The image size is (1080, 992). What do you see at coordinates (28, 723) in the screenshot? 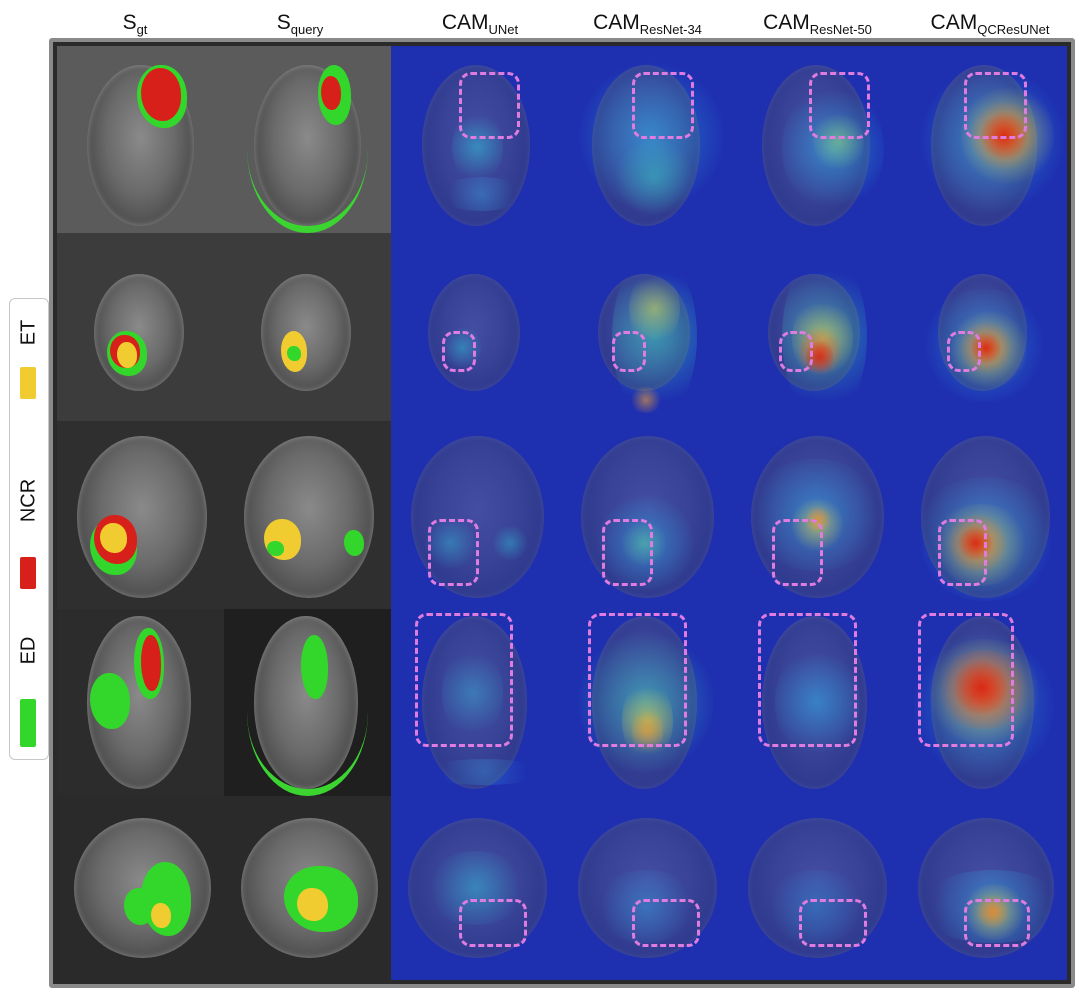
I see `legend-swatch-ed` at bounding box center [28, 723].